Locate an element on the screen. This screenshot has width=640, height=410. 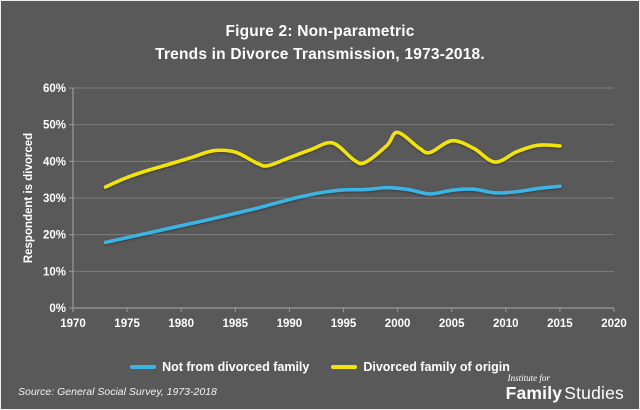
legend-swatch-blue-line is located at coordinates (143, 367).